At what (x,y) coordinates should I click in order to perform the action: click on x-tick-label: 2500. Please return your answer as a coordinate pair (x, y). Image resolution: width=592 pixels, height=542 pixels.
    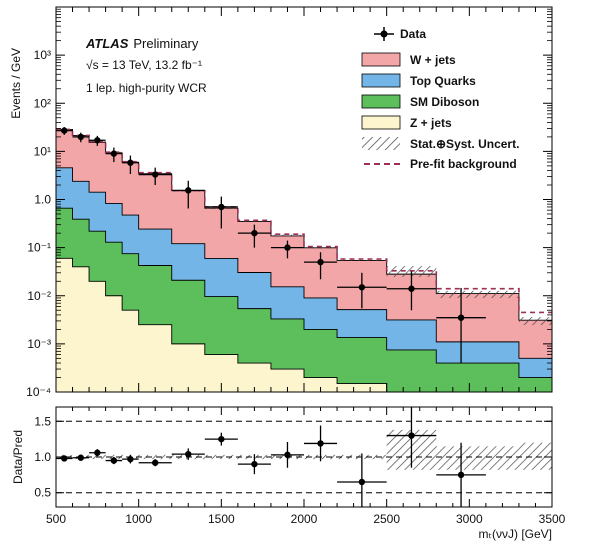
    Looking at the image, I should click on (386, 519).